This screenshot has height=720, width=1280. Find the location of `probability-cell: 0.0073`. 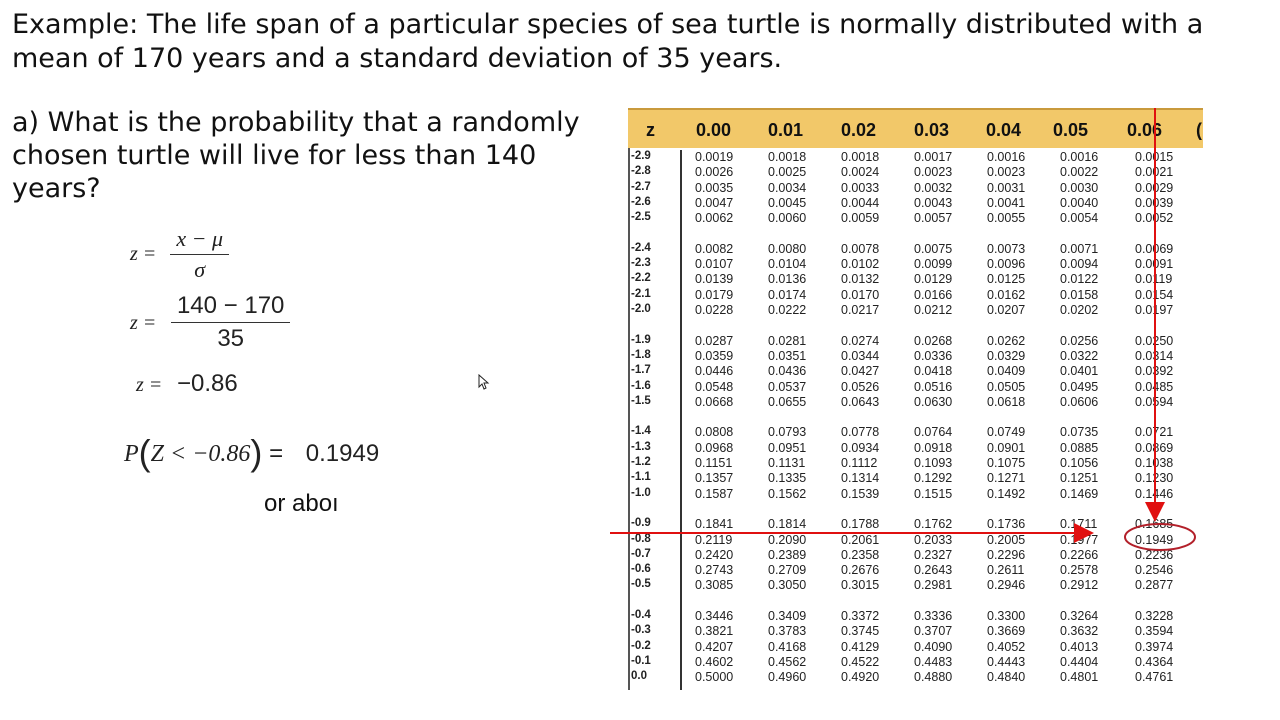

probability-cell: 0.0073 is located at coordinates (1006, 248).